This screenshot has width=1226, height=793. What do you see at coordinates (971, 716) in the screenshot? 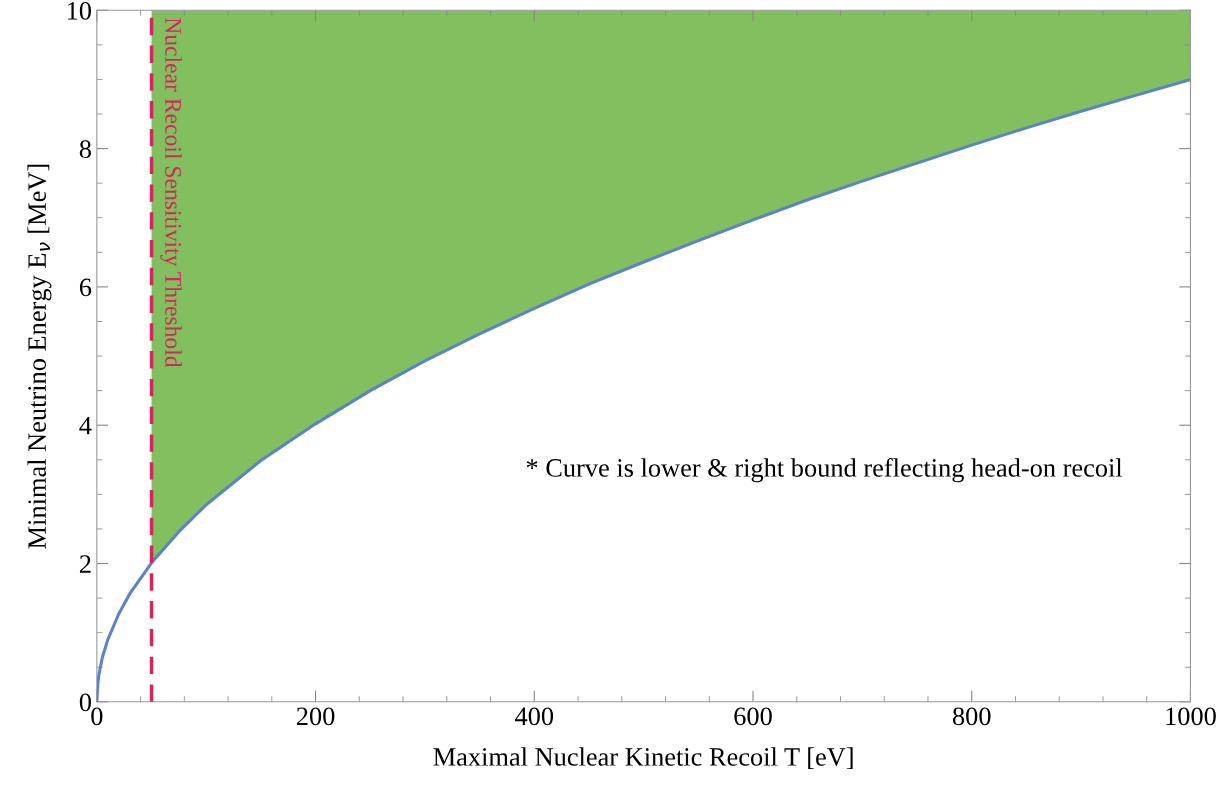
I see `x-tick-label: 800` at bounding box center [971, 716].